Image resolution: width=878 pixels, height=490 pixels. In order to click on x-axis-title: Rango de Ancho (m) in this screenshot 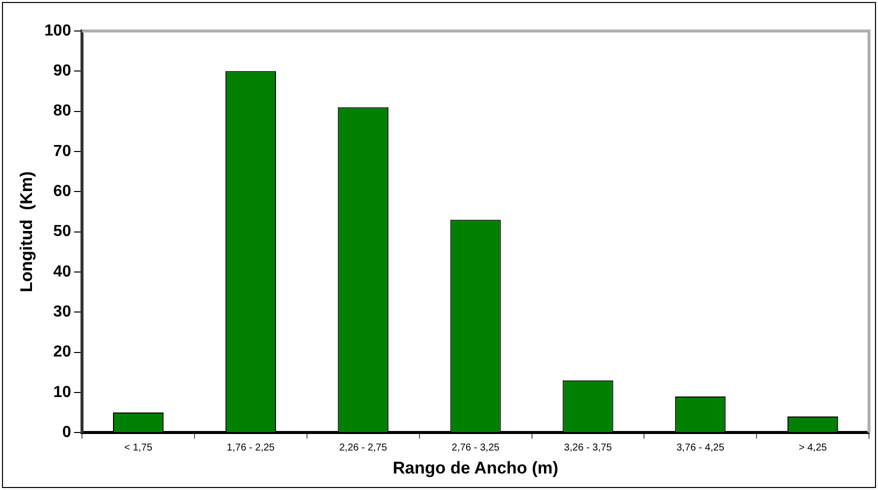, I will do `click(475, 468)`.